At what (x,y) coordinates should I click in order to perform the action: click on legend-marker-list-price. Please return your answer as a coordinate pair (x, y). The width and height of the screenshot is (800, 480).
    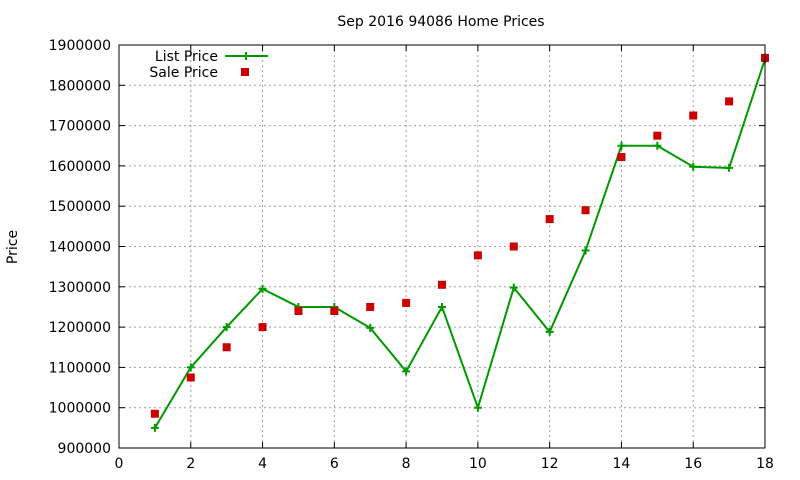
    Looking at the image, I should click on (246, 56).